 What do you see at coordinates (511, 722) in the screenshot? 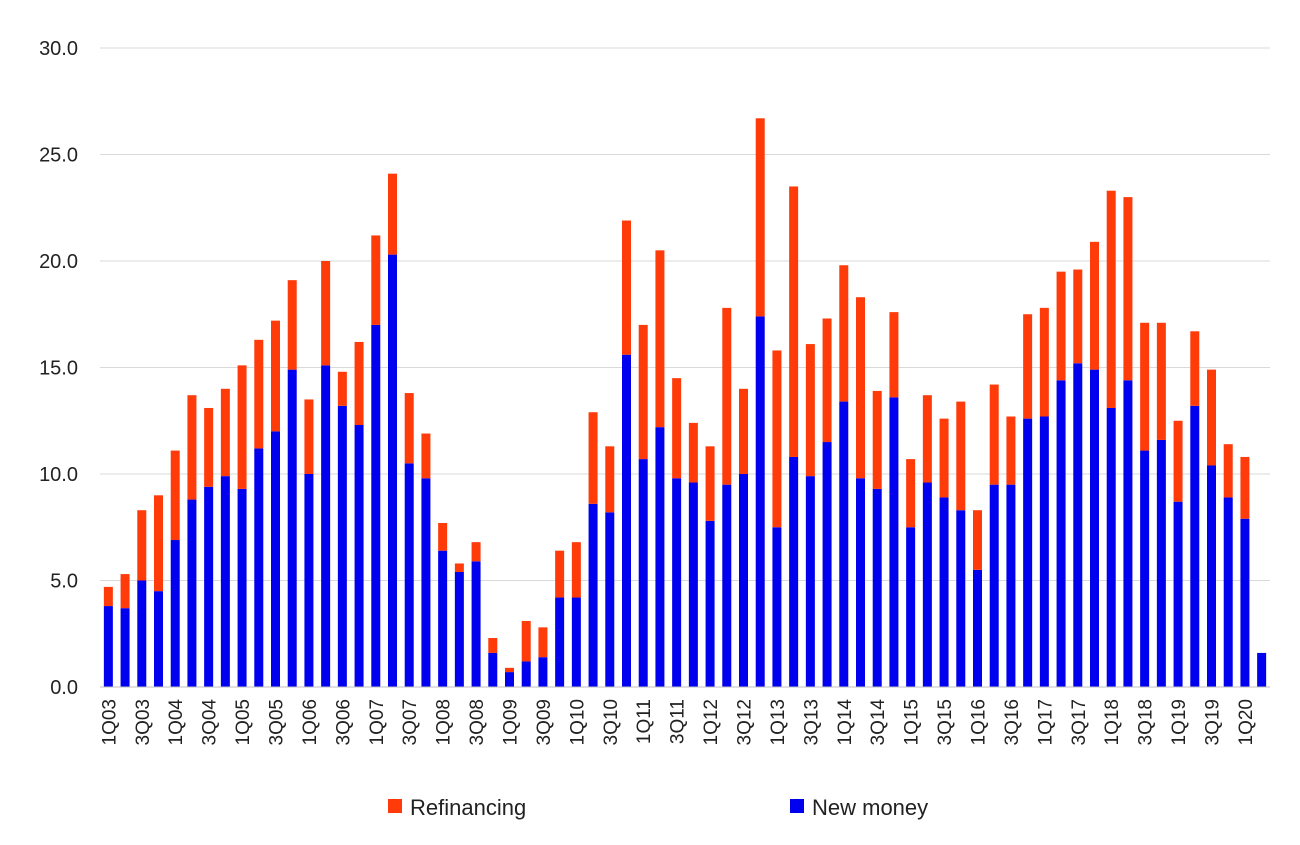
I see `x-tick-label: 1Q09` at bounding box center [511, 722].